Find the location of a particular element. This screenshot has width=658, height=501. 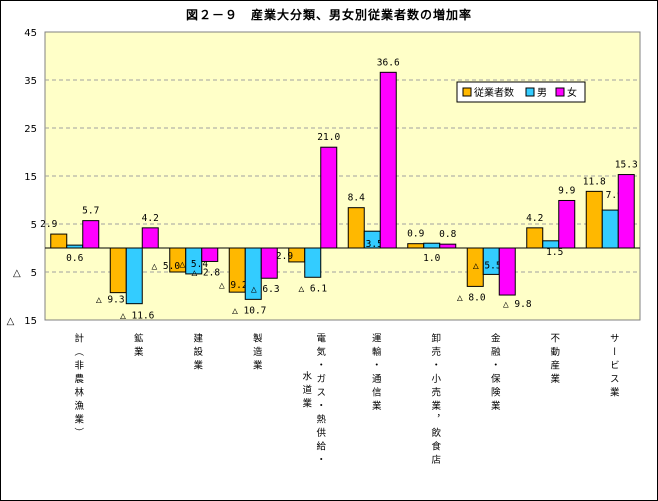

data-label: 15.3 is located at coordinates (626, 165).